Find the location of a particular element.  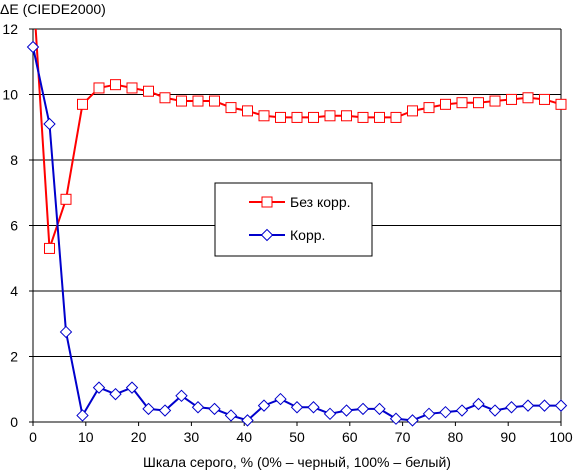

x-tick-label: 90 is located at coordinates (508, 437).